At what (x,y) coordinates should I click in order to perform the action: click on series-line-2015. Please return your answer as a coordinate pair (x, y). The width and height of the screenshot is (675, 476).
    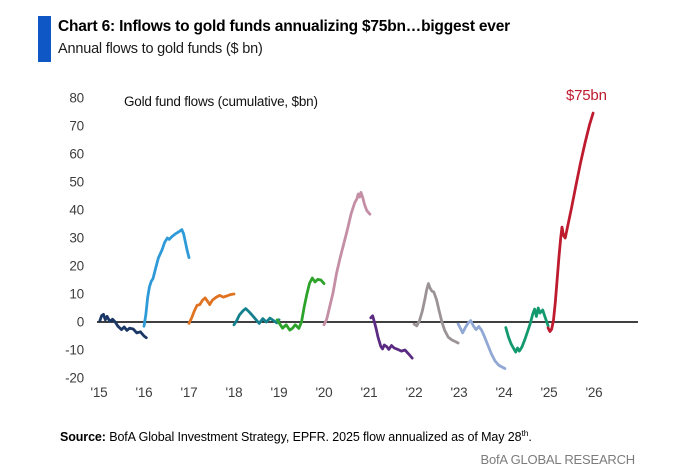
    Looking at the image, I should click on (123, 326).